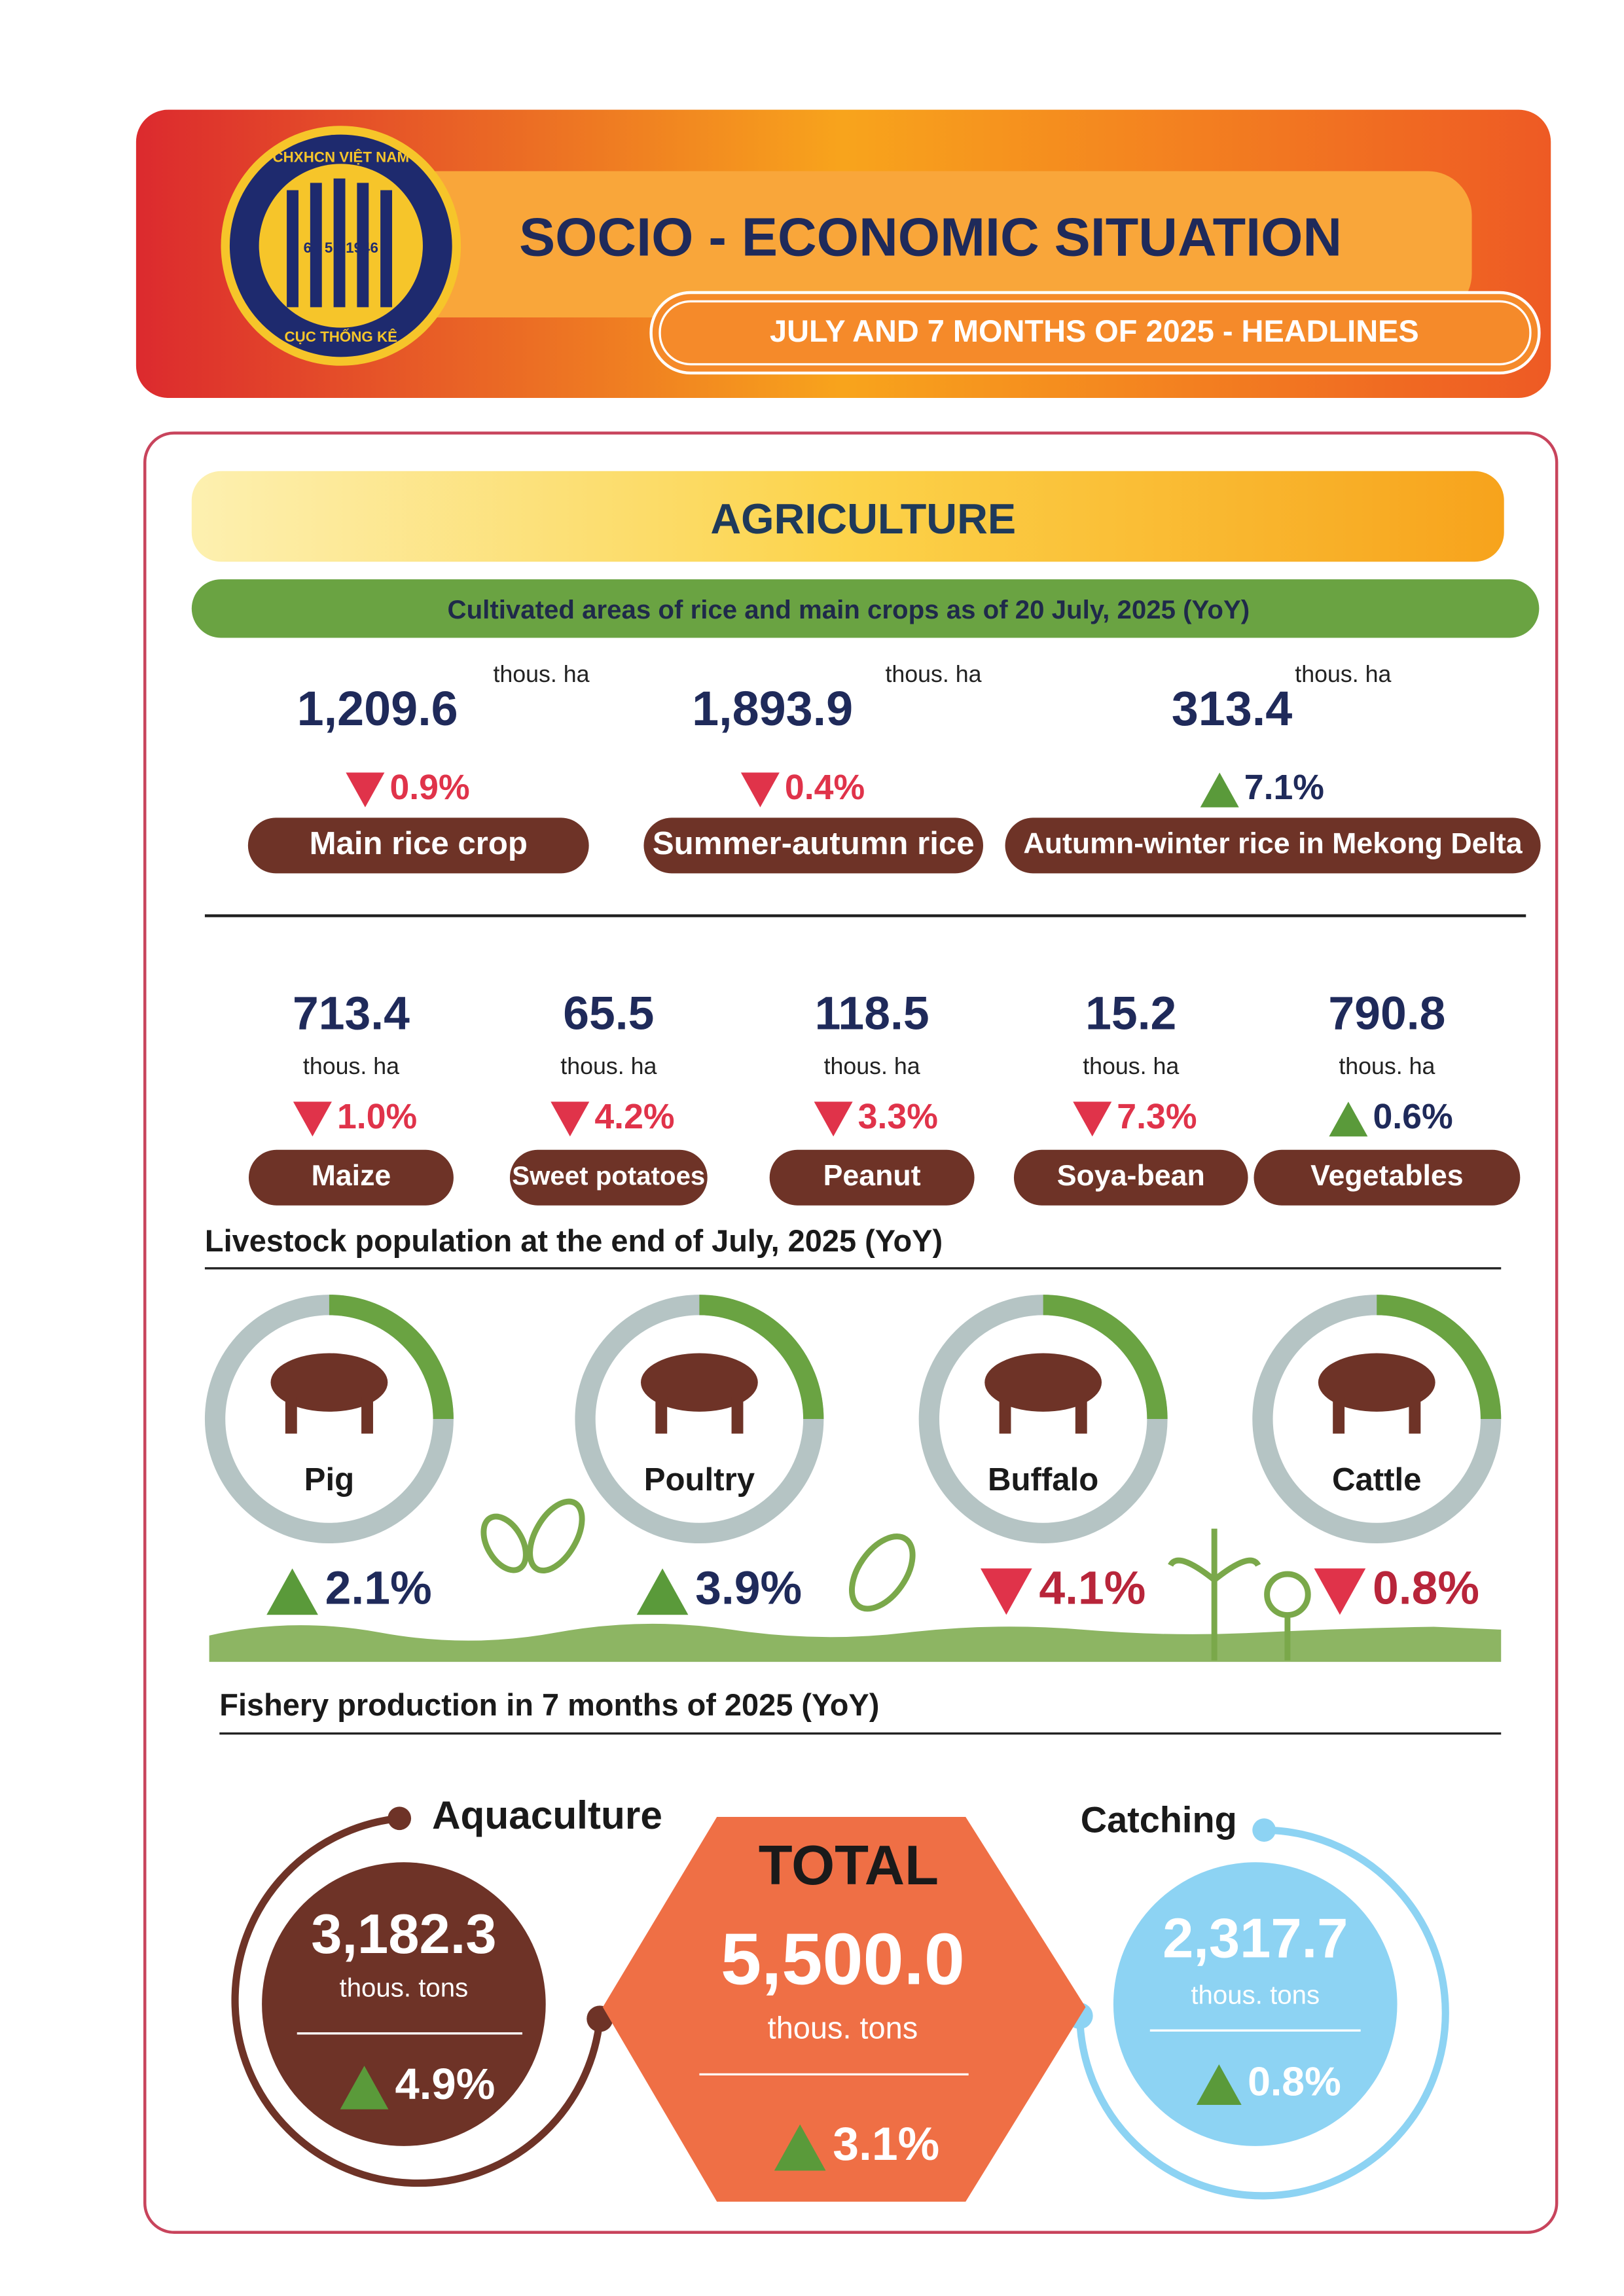 The width and height of the screenshot is (1624, 2296). I want to click on value: 1,209.6, so click(377, 708).